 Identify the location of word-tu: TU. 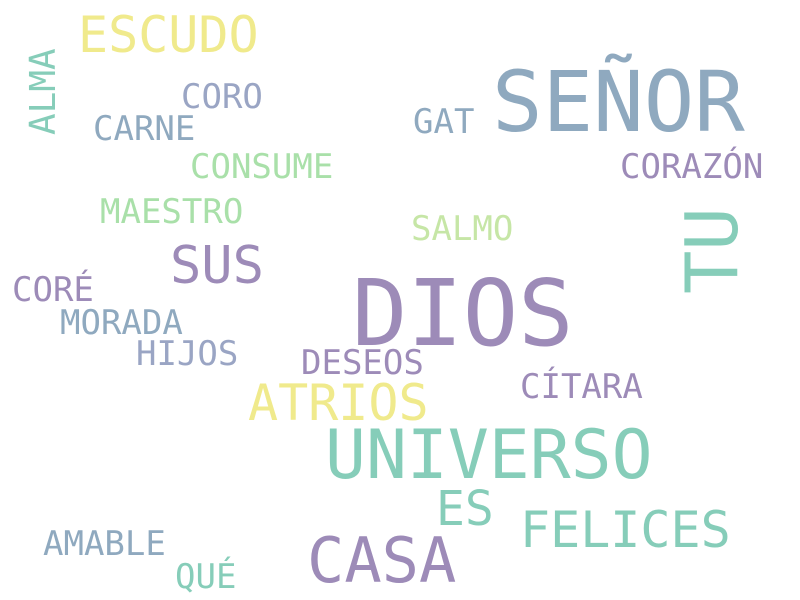
(712, 250).